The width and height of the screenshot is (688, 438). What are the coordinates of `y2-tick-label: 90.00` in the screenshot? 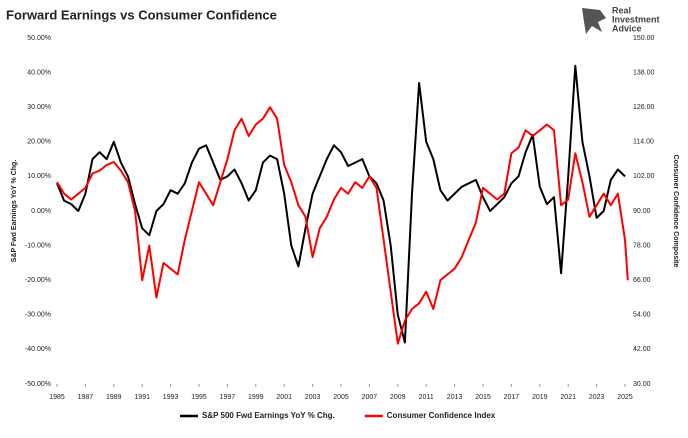 It's located at (642, 211).